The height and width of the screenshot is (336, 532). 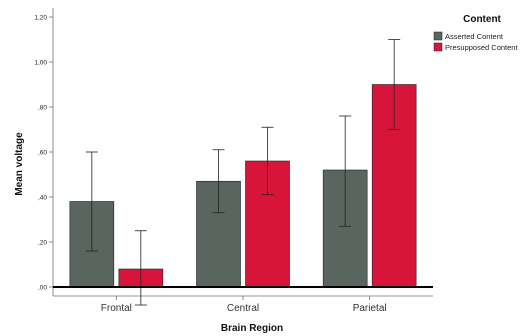 I want to click on y-tick-label: 1,20, so click(x=40, y=17).